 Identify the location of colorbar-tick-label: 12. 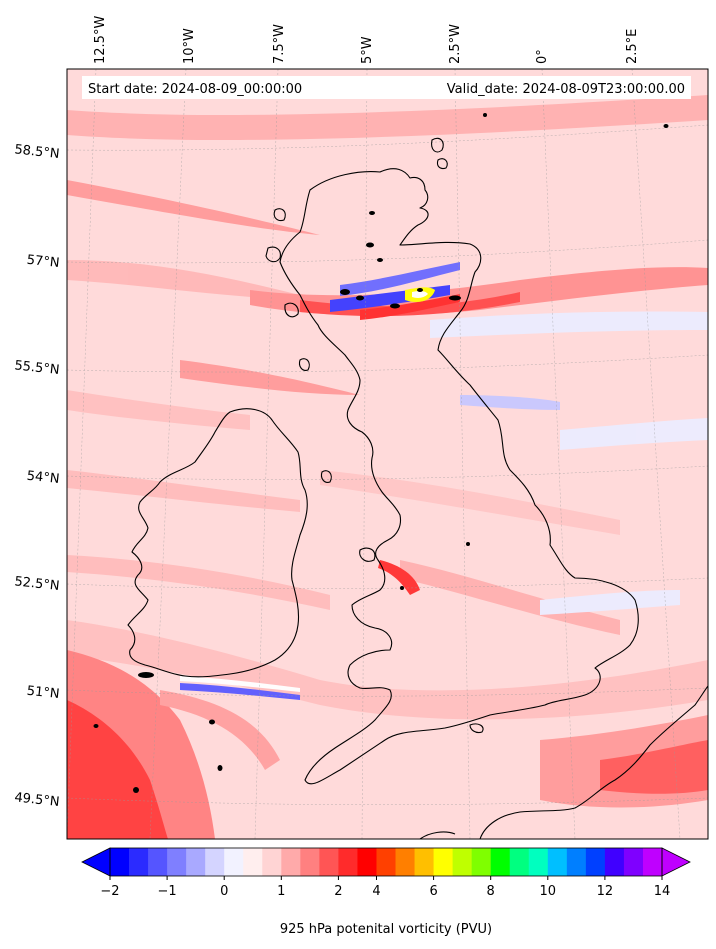
(605, 891).